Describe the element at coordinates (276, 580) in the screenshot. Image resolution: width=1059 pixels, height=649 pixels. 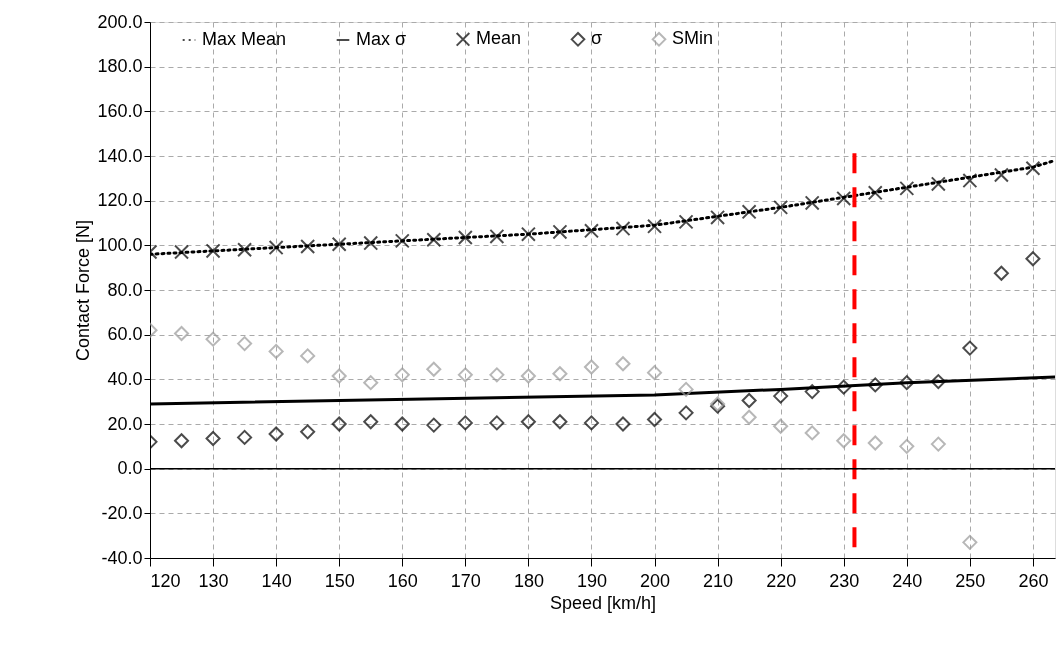
I see `x-tick-label: 140` at that location.